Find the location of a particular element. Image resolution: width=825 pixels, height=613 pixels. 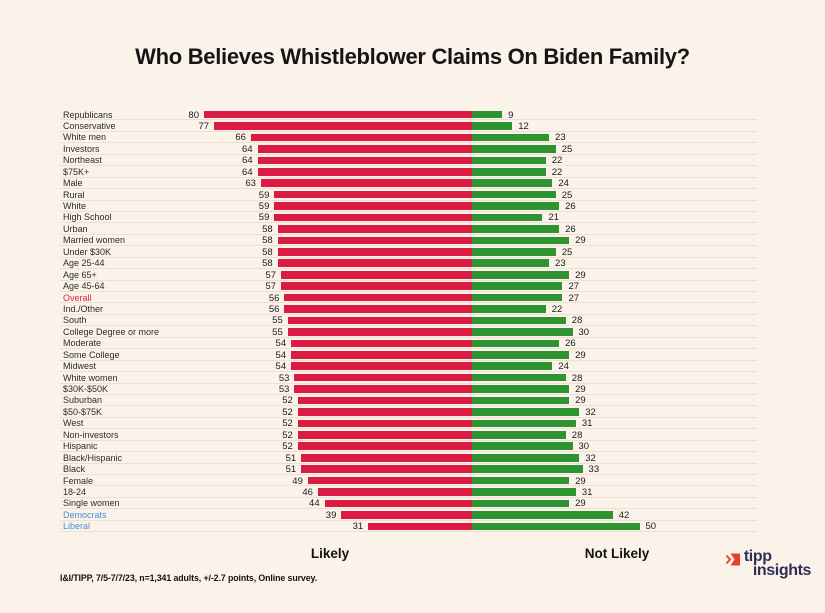

category-label: White women is located at coordinates (90, 377).